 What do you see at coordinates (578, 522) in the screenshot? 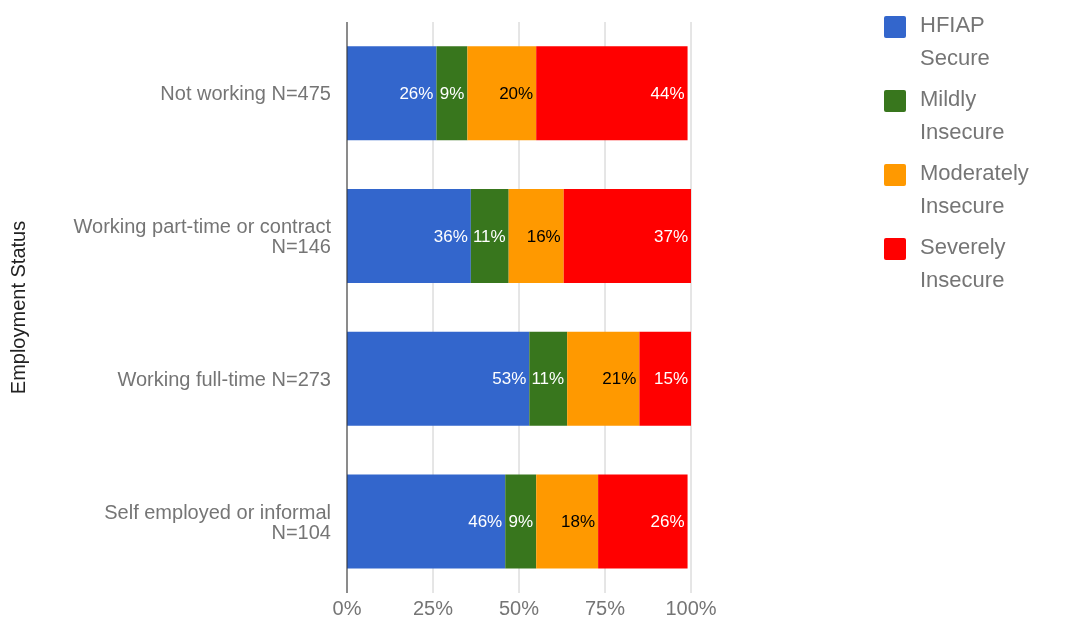
I see `data-label: 18%` at bounding box center [578, 522].